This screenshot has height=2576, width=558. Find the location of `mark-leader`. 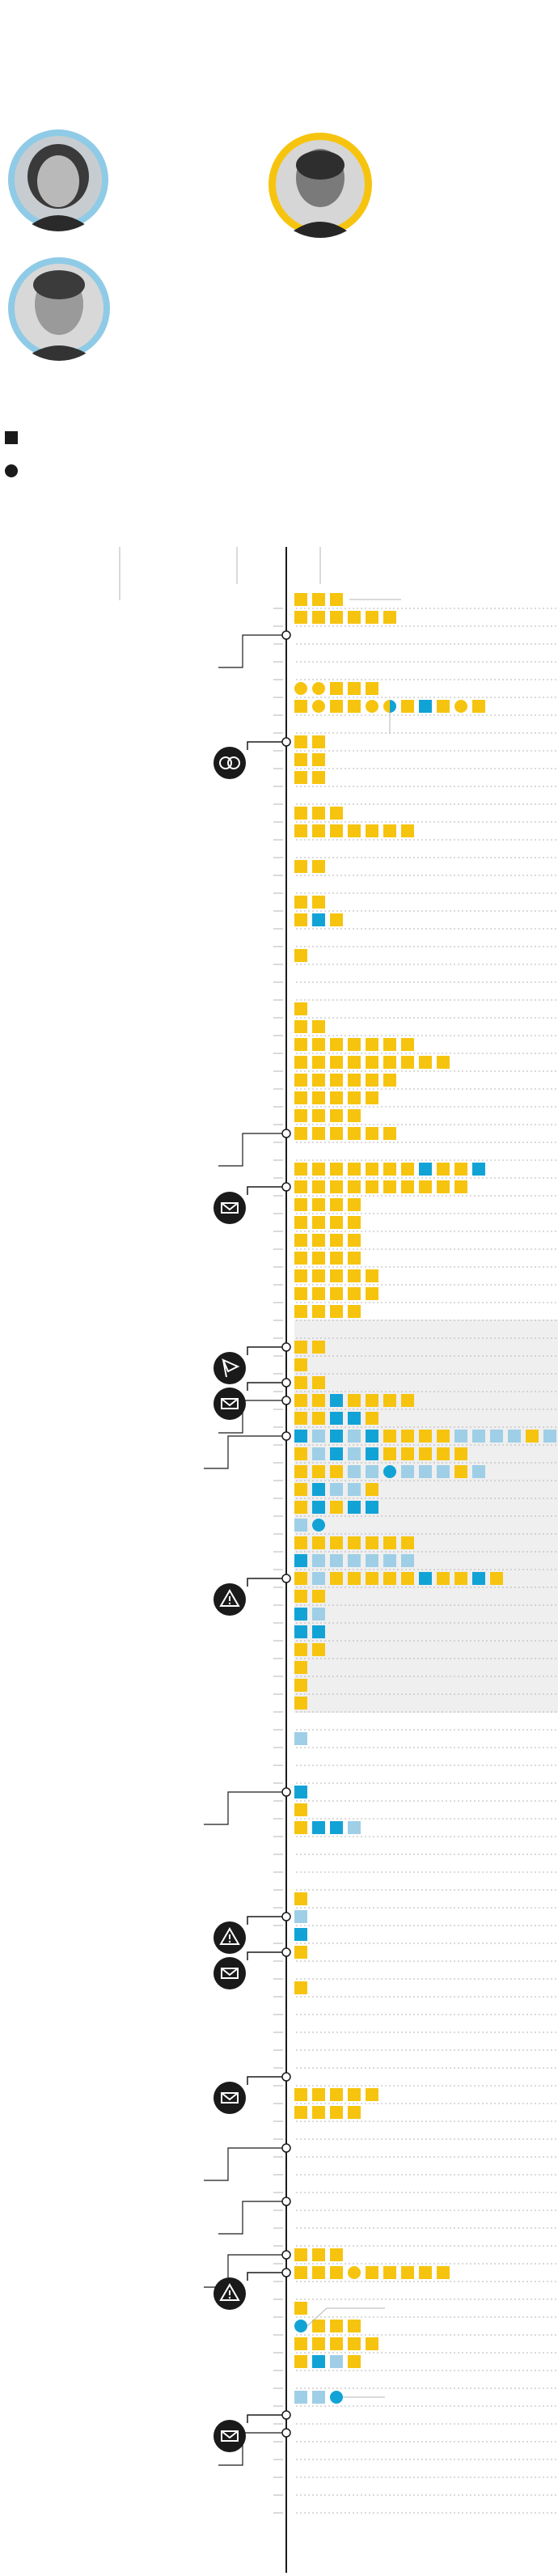

mark-leader is located at coordinates (317, 2317).